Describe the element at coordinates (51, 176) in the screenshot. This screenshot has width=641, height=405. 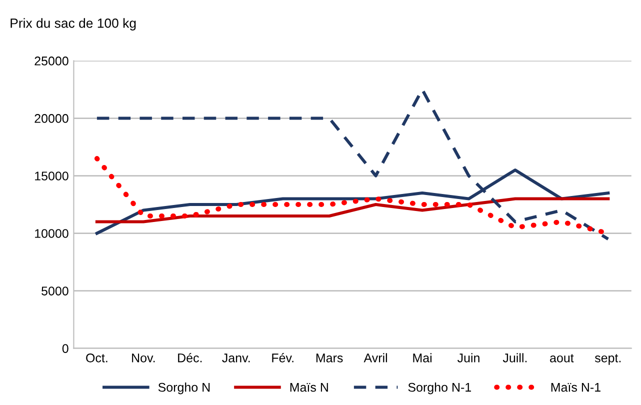
I see `y-tick-label: 15000` at that location.